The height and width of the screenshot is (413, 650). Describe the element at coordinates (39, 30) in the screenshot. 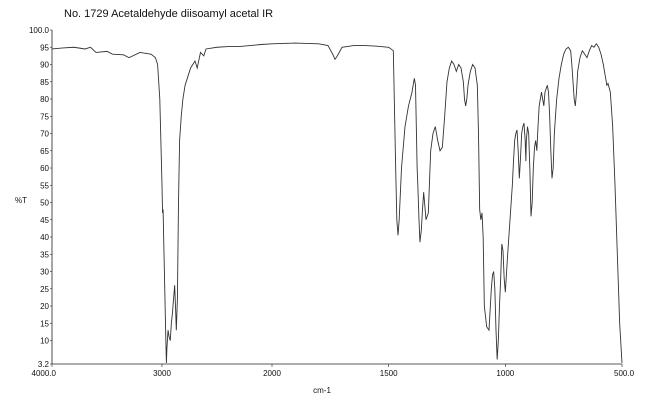

I see `y-tick-label: 100.0` at that location.